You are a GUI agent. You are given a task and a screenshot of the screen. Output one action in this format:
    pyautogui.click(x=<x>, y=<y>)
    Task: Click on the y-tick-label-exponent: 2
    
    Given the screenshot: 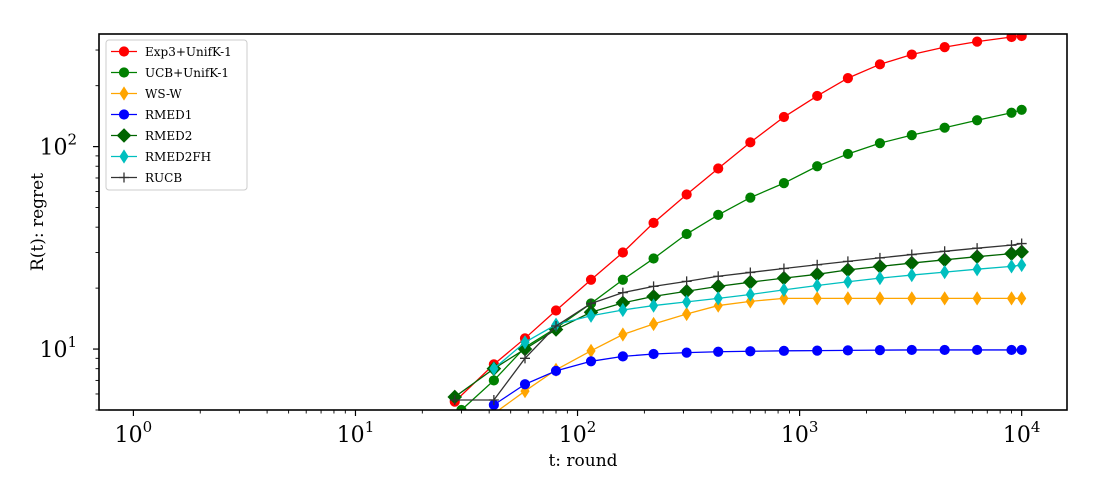 What is the action you would take?
    pyautogui.click(x=72, y=140)
    